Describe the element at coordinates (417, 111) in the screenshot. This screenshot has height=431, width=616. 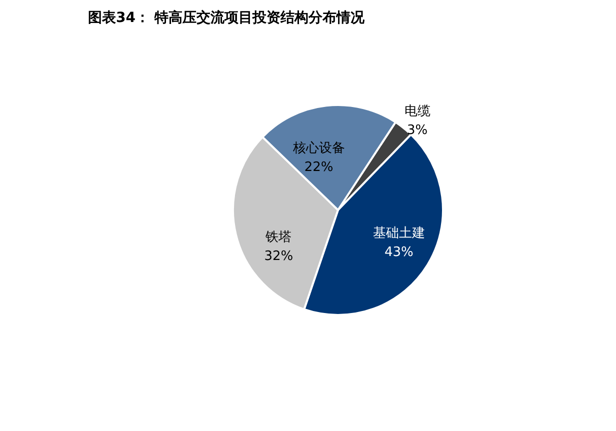
I see `slice-label: 电缆` at that location.